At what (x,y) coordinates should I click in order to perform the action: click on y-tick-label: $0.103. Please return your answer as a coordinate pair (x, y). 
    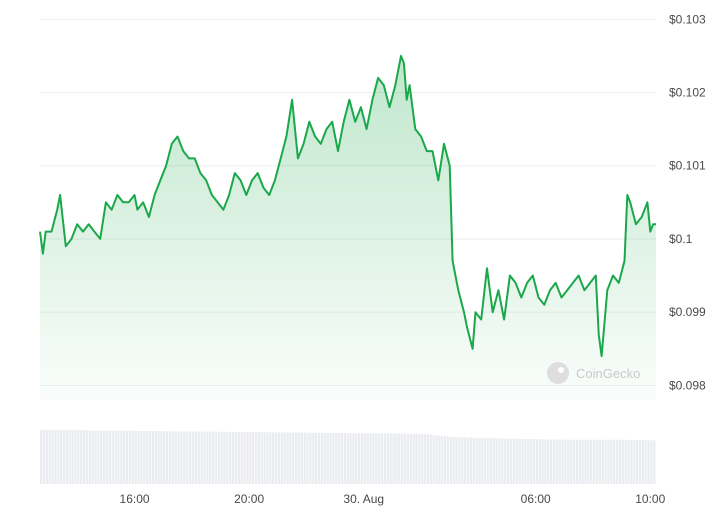
    Looking at the image, I should click on (687, 19).